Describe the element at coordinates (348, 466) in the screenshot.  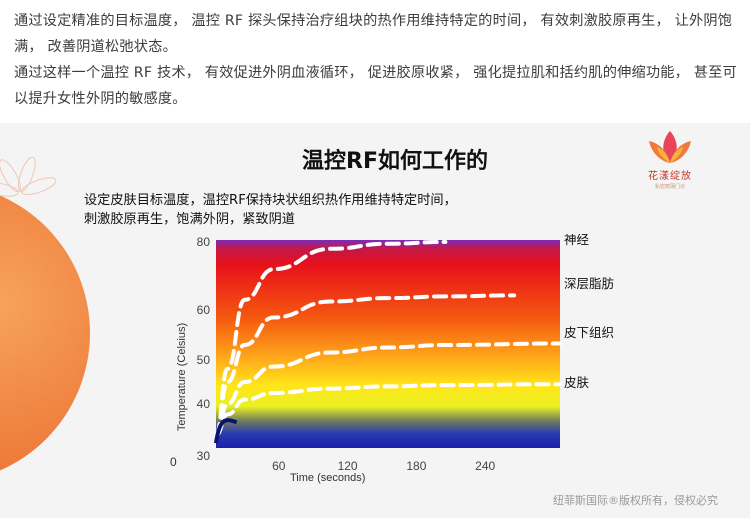
I see `x-tick-label: 120` at that location.